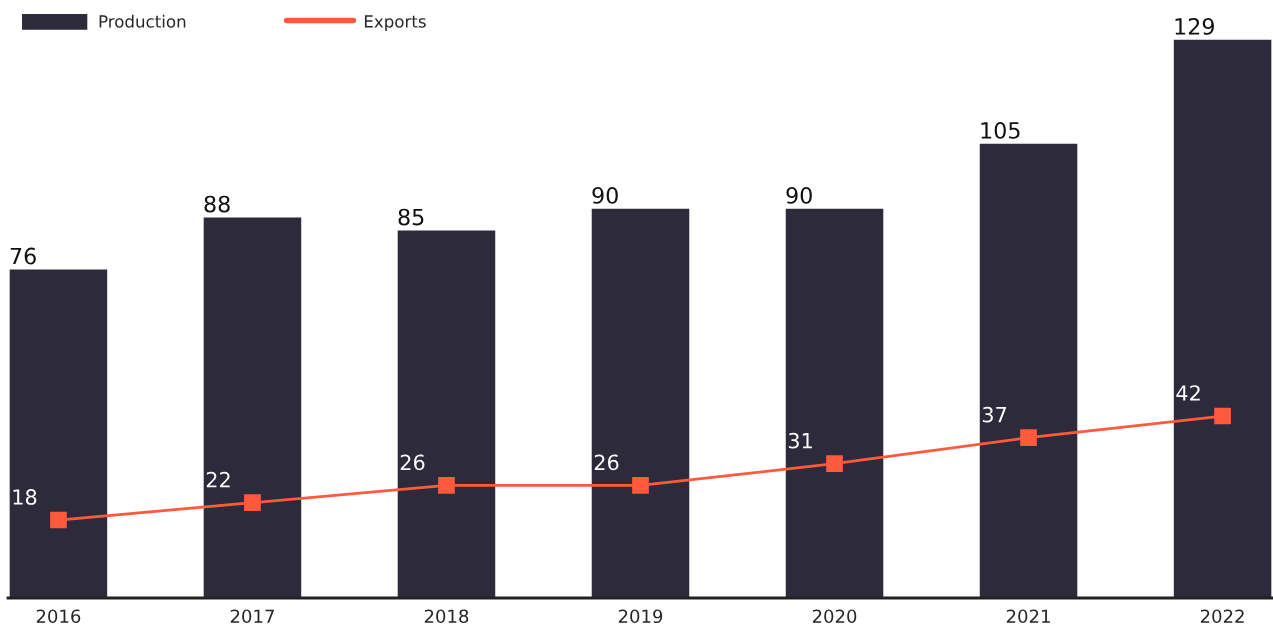  Describe the element at coordinates (217, 204) in the screenshot. I see `data-label: 88` at that location.